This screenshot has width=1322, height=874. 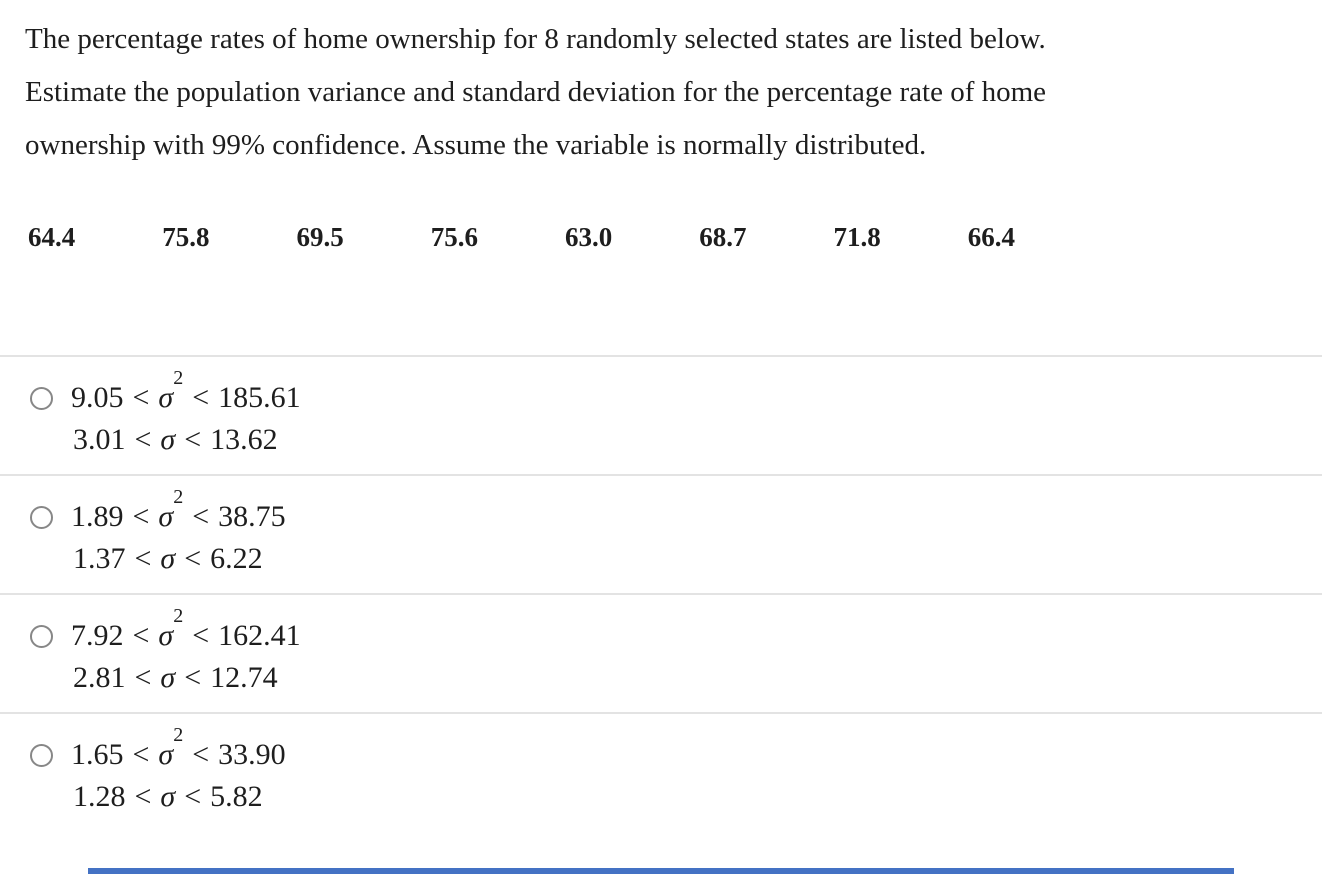 What do you see at coordinates (723, 237) in the screenshot?
I see `data-value-6: 68.7` at bounding box center [723, 237].